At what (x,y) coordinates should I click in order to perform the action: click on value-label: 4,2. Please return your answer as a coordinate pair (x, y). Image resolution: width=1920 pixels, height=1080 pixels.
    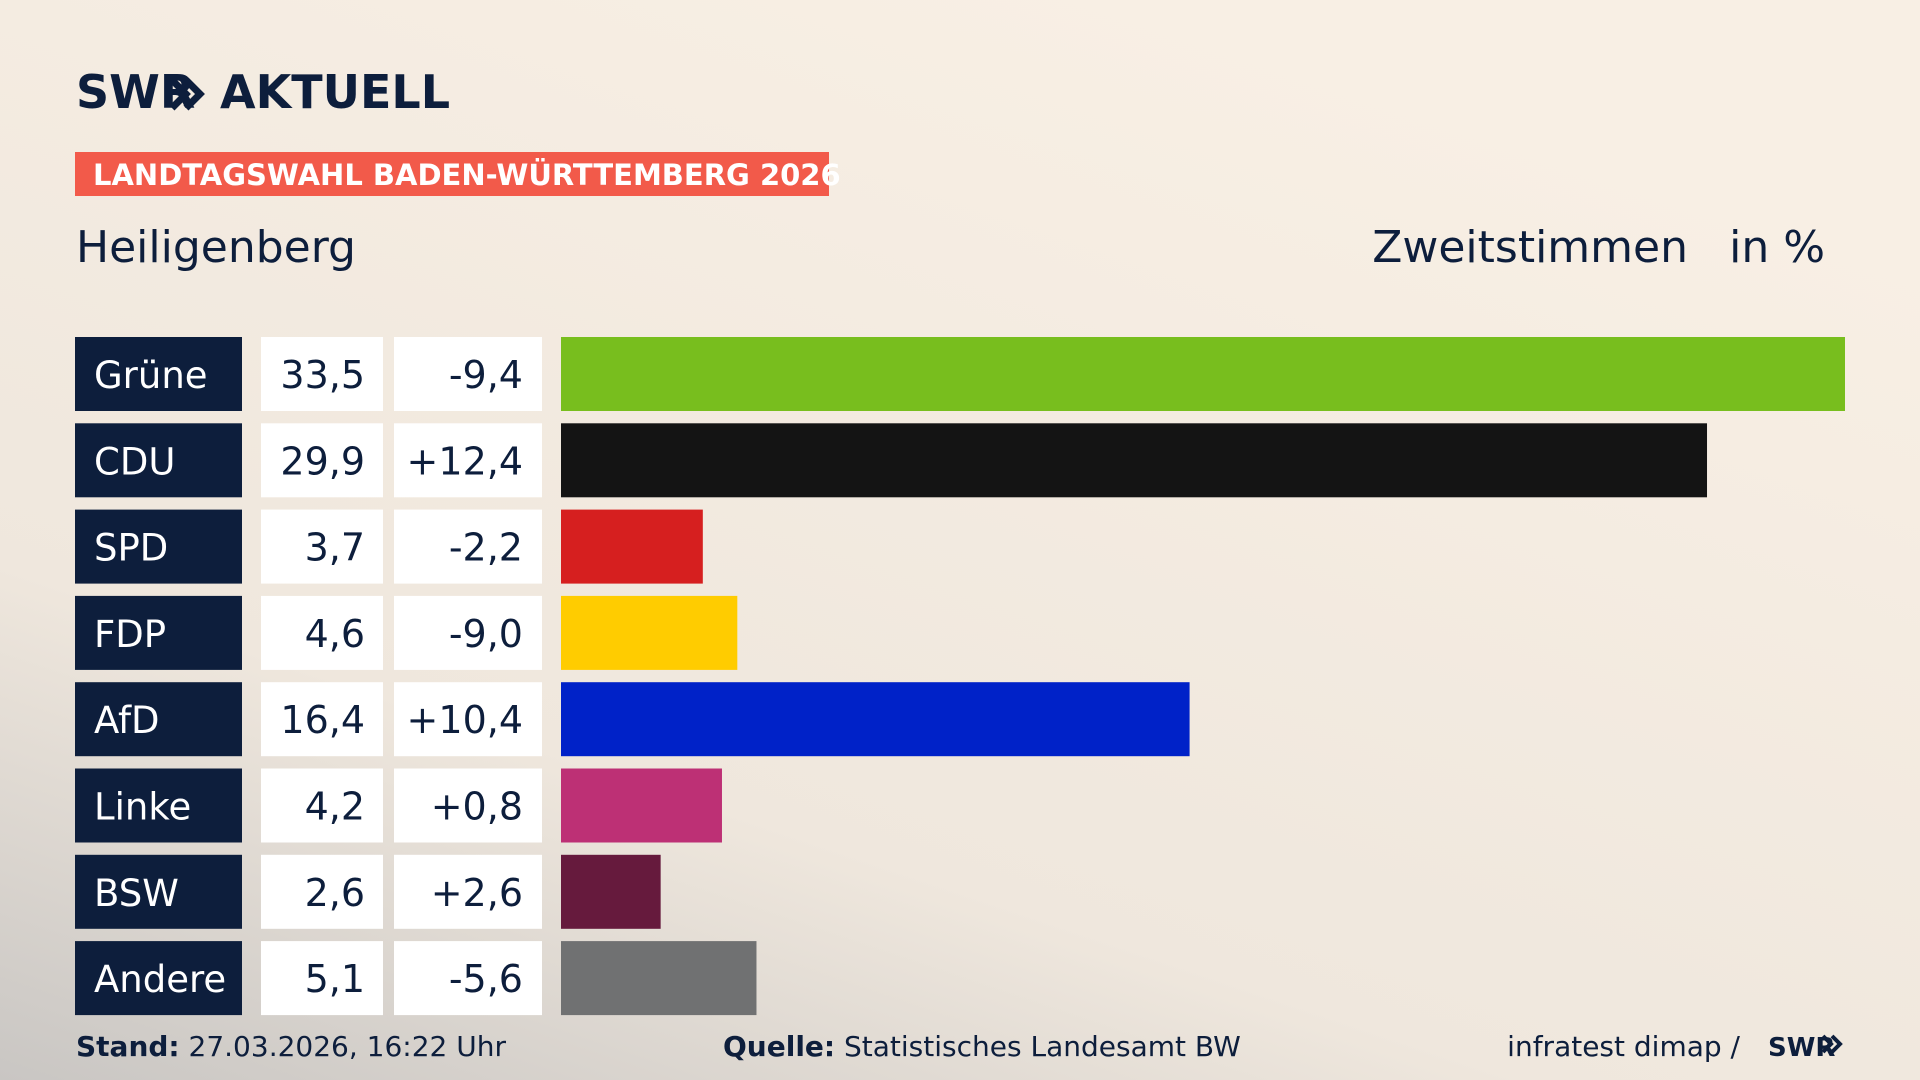
    Looking at the image, I should click on (335, 807).